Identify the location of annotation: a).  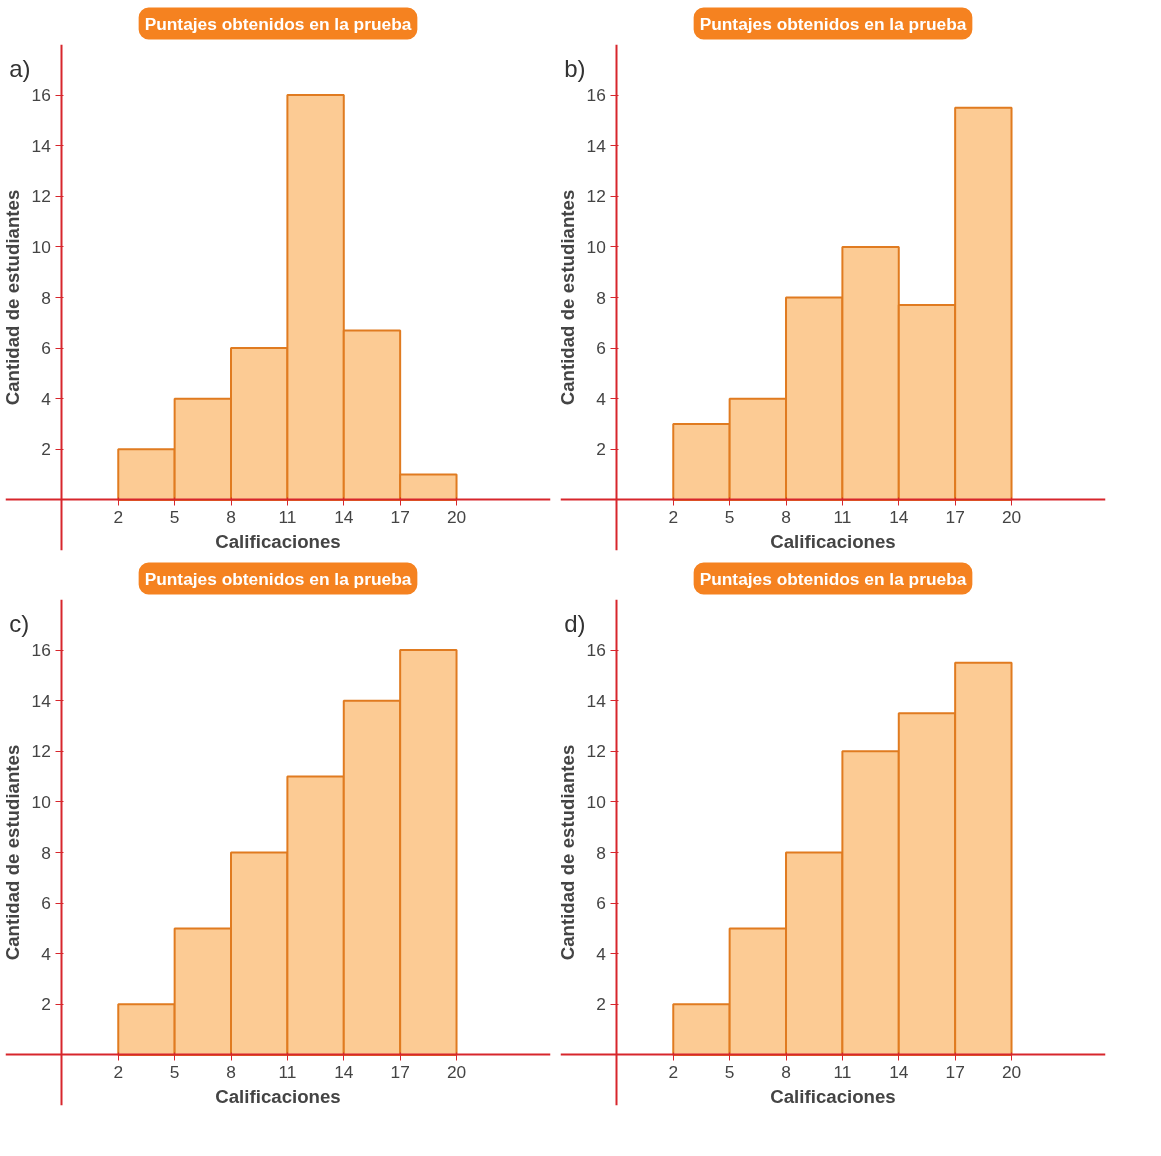
(20, 69).